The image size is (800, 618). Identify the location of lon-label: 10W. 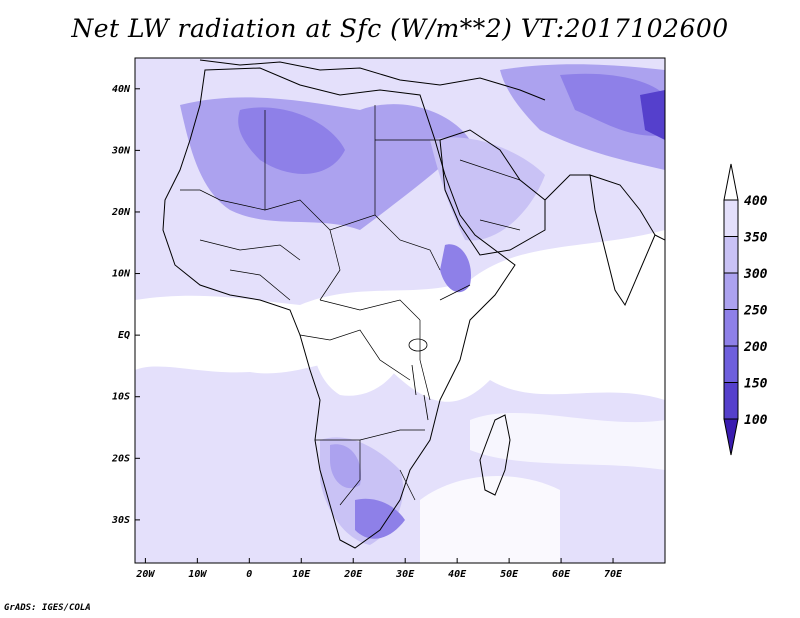
(197, 574).